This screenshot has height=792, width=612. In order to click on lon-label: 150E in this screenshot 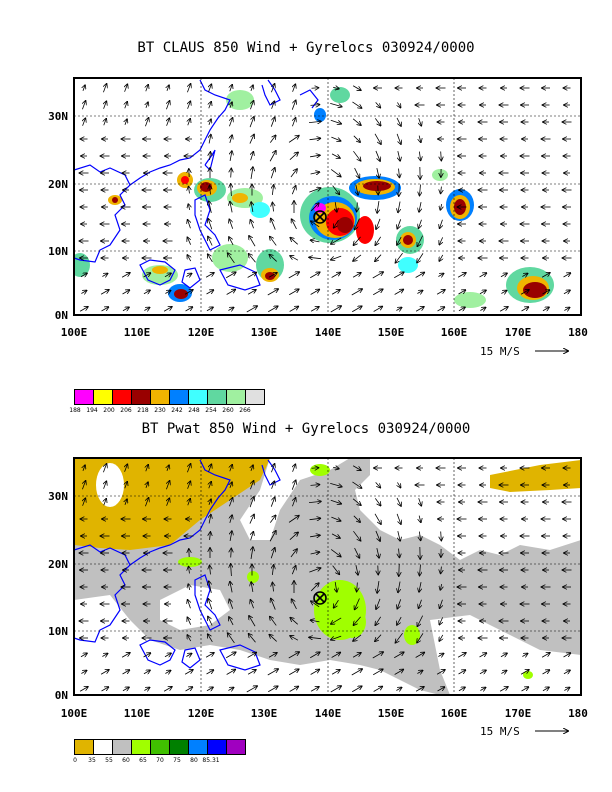, I will do `click(391, 332)`.